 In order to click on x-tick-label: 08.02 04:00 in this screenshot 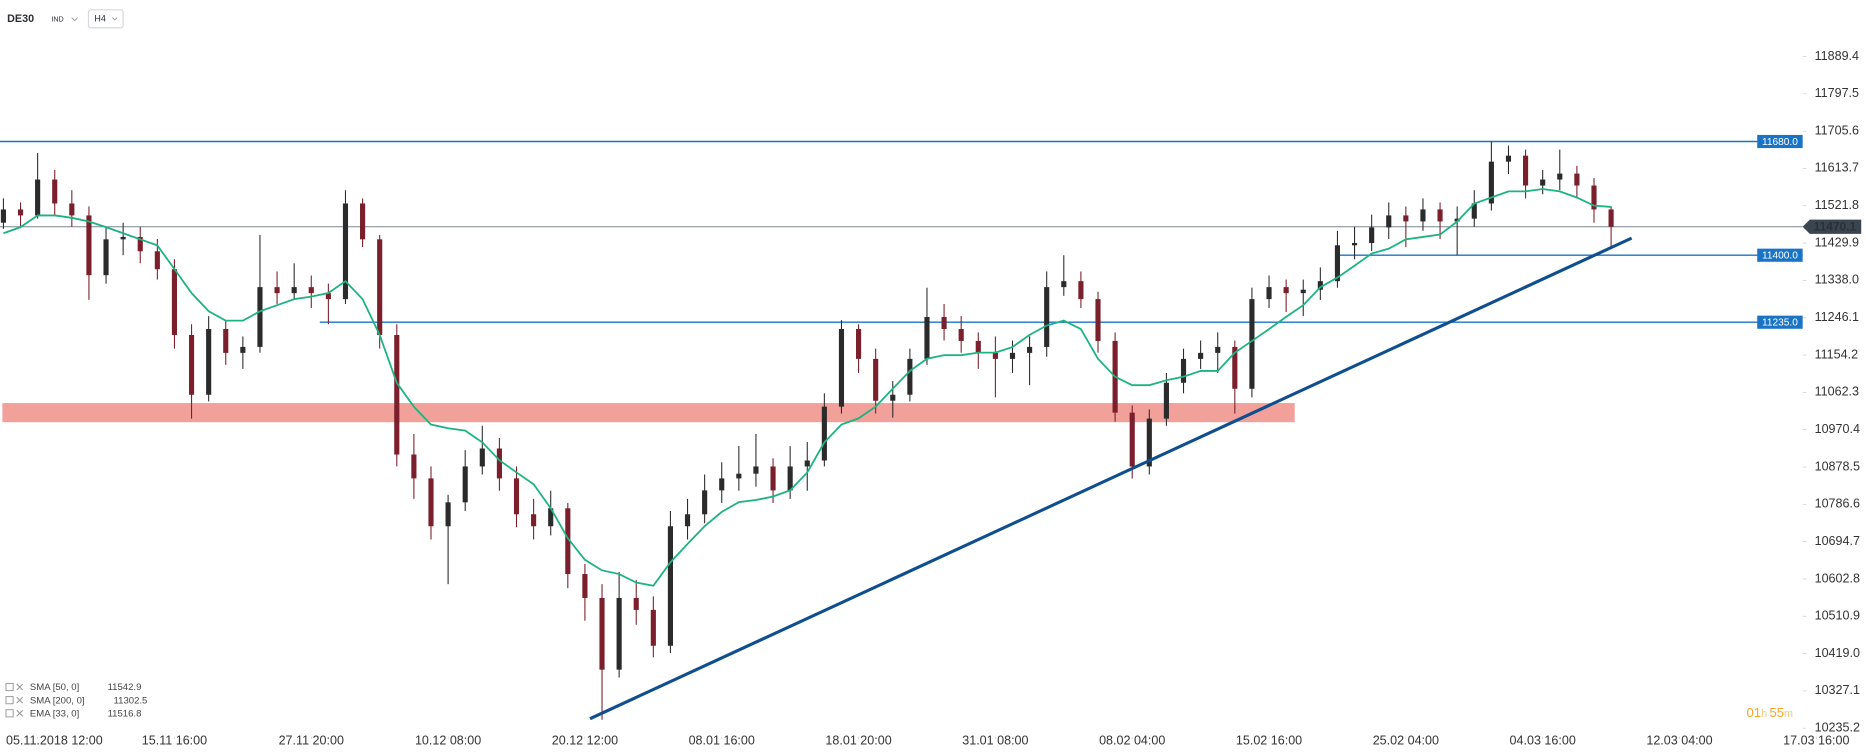, I will do `click(1132, 741)`.